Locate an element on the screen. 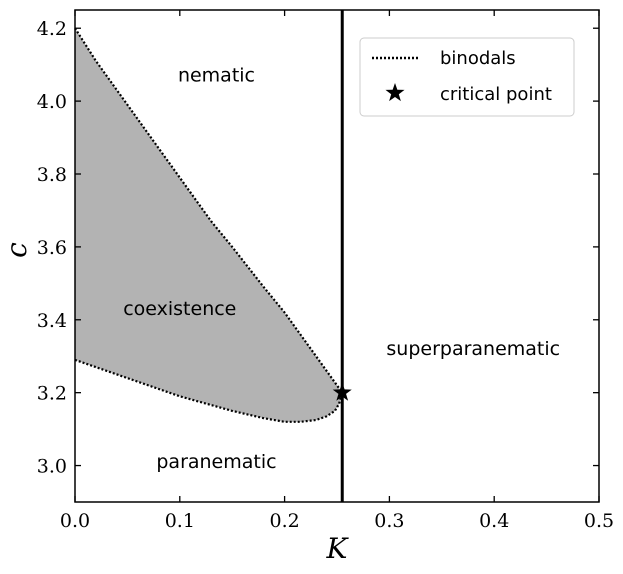 This screenshot has width=623, height=574. y-tick-label: 3.4 is located at coordinates (52, 321).